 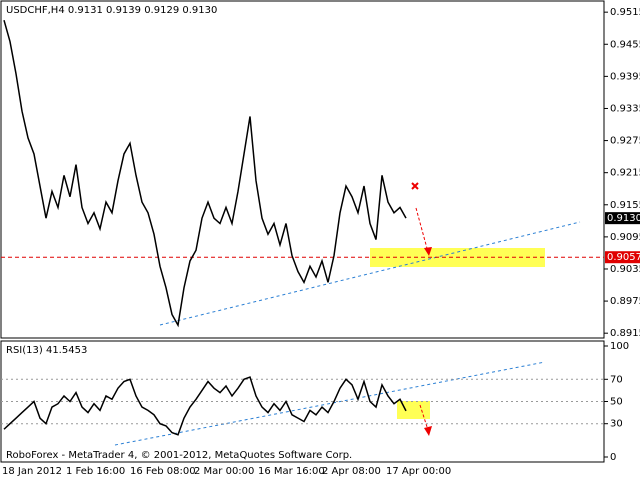 What do you see at coordinates (111, 10) in the screenshot?
I see `chart-title: USDCHF,H4 0.9131 0.9139 0.9129 0.9130` at bounding box center [111, 10].